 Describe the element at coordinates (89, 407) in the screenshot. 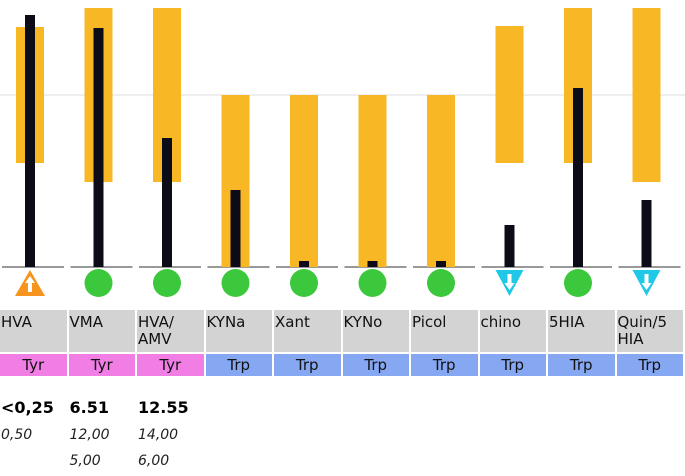

I see `result-value: 6.51` at that location.